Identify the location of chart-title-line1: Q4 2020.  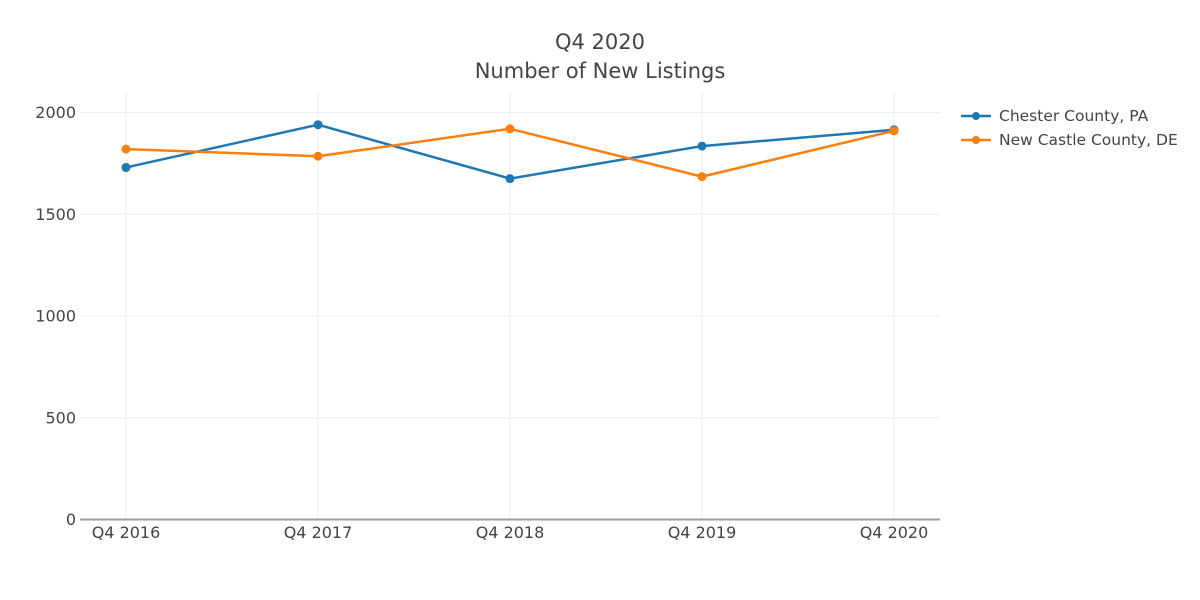
(599, 42).